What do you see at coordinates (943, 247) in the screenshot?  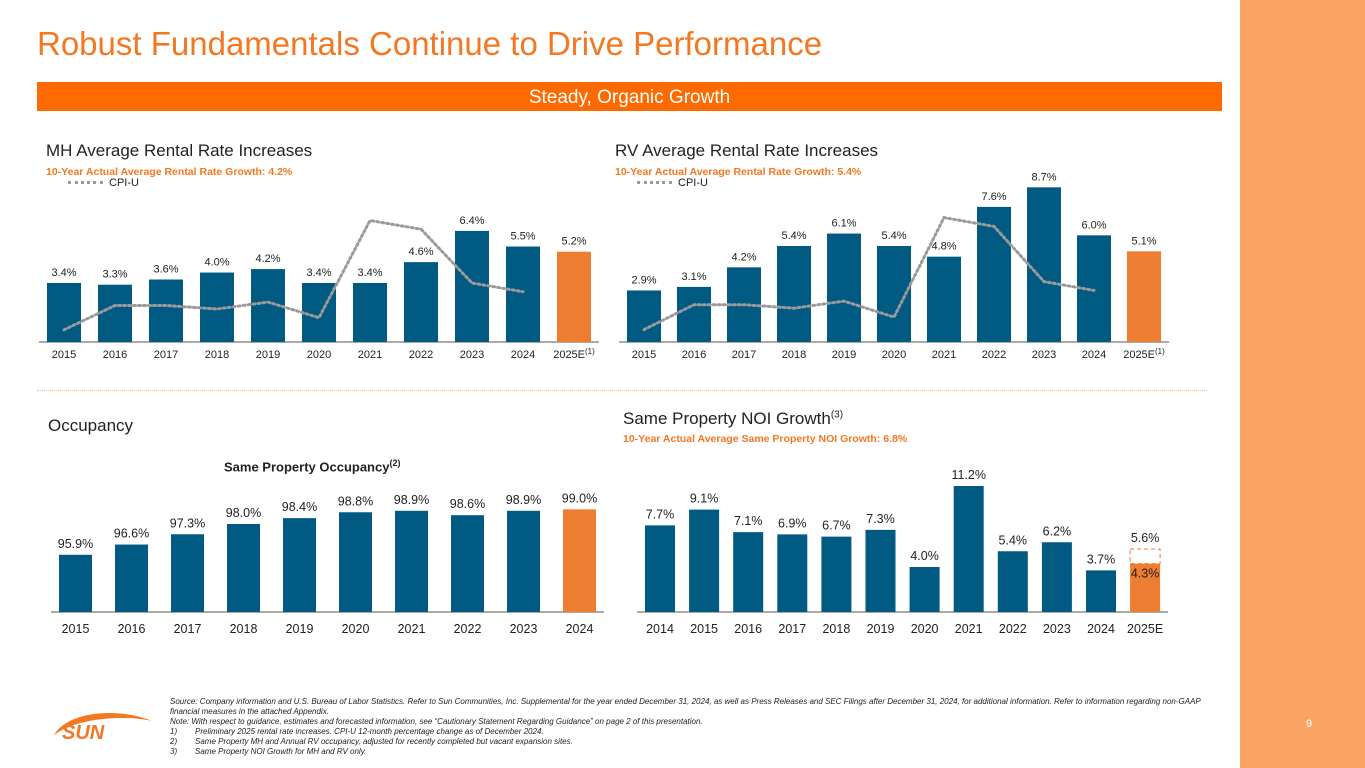 I see `data-label: 4.8%` at bounding box center [943, 247].